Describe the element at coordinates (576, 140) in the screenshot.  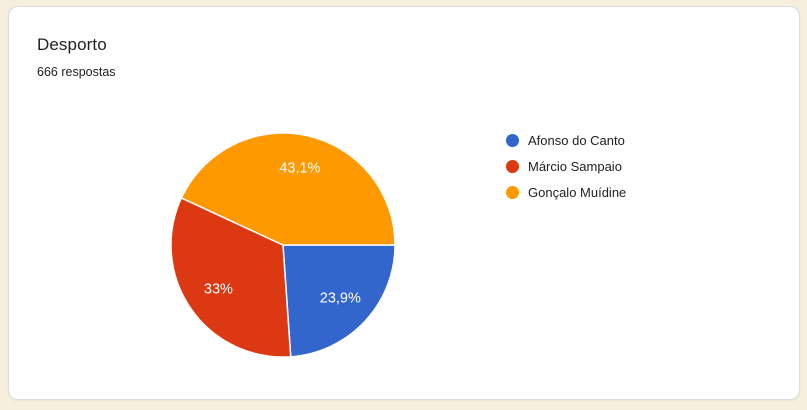
I see `legend-label: Afonso do Canto` at that location.